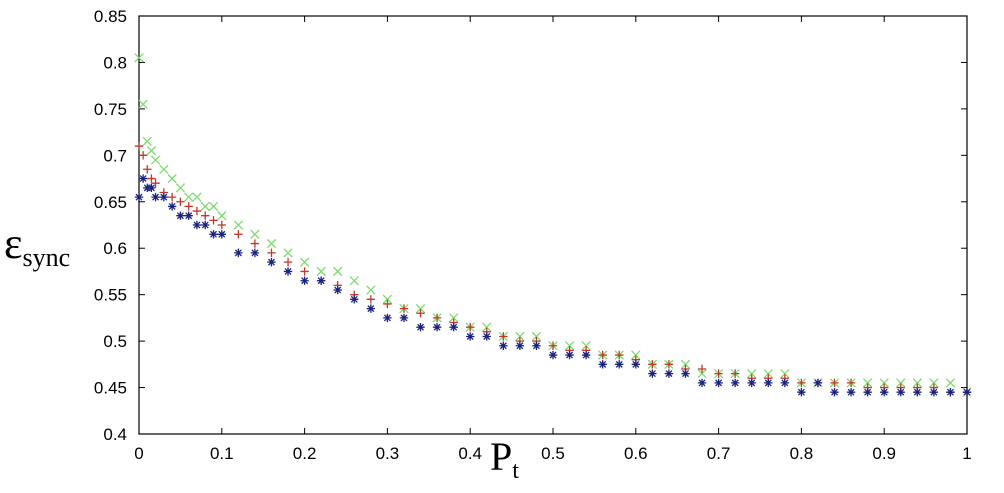  I want to click on y-tick-label: 0.45, so click(110, 388).